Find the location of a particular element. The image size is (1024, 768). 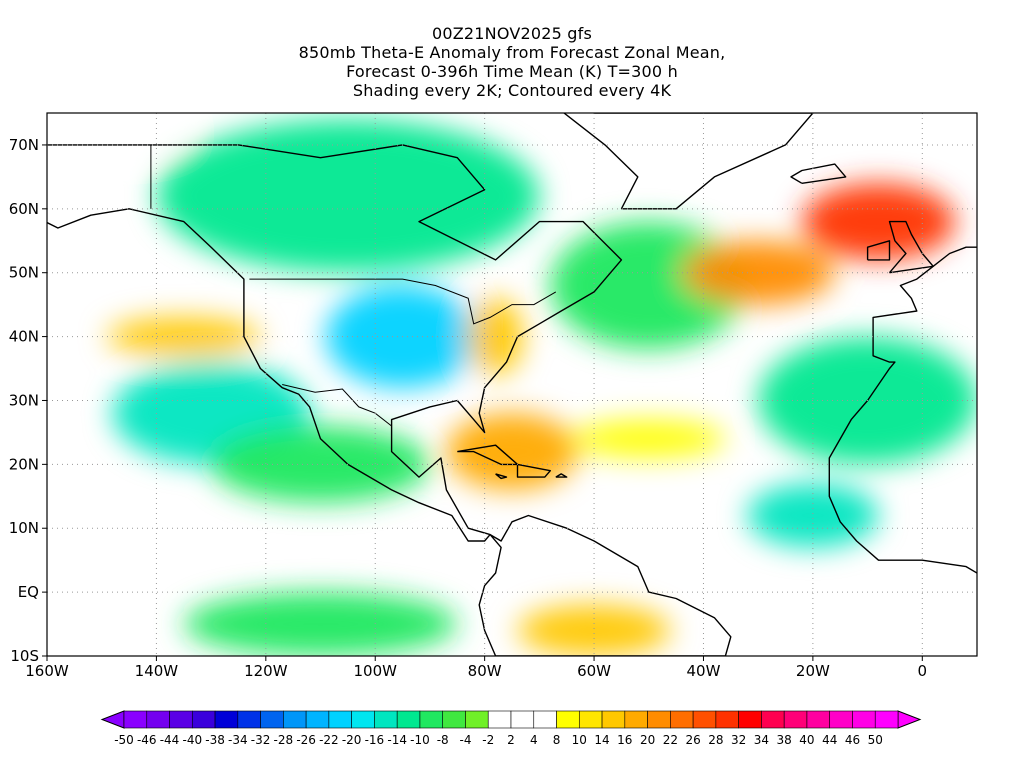

lat-label-40N: 40N is located at coordinates (24, 337).